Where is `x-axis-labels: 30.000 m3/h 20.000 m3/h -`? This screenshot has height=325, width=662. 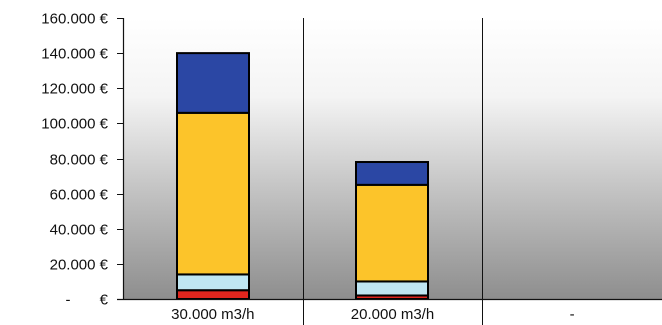 x-axis-labels: 30.000 m3/h 20.000 m3/h - is located at coordinates (373, 314).